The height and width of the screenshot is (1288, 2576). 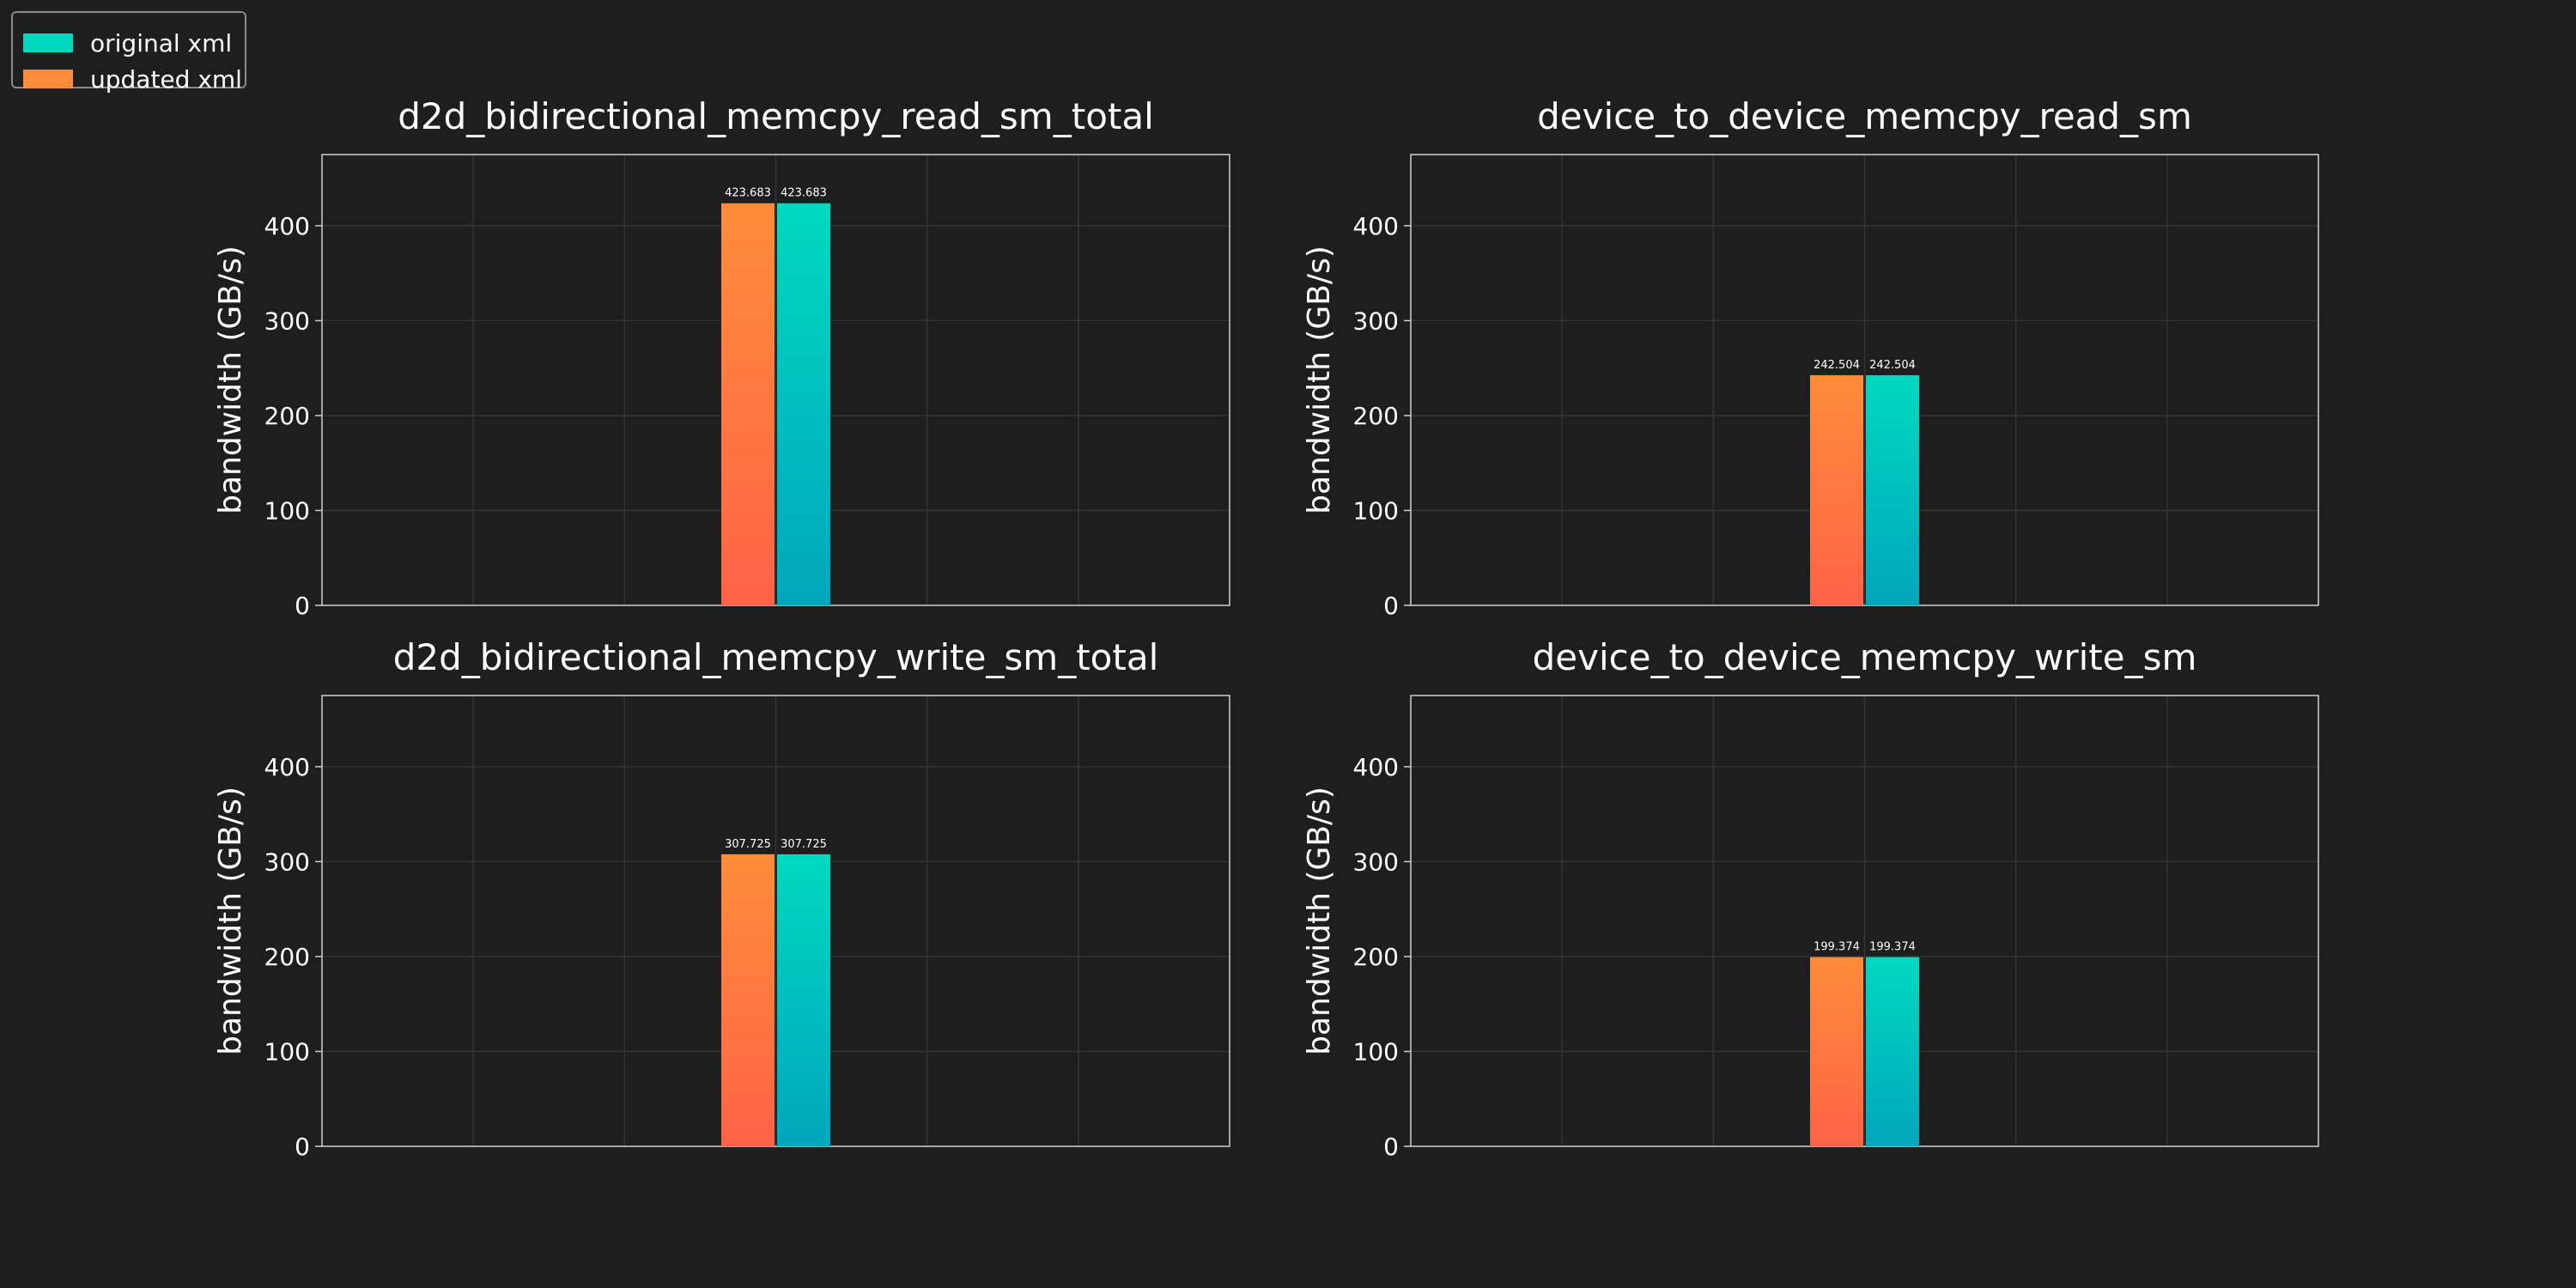 What do you see at coordinates (1865, 657) in the screenshot?
I see `chart-title: device_to_device_memcpy_write_sm` at bounding box center [1865, 657].